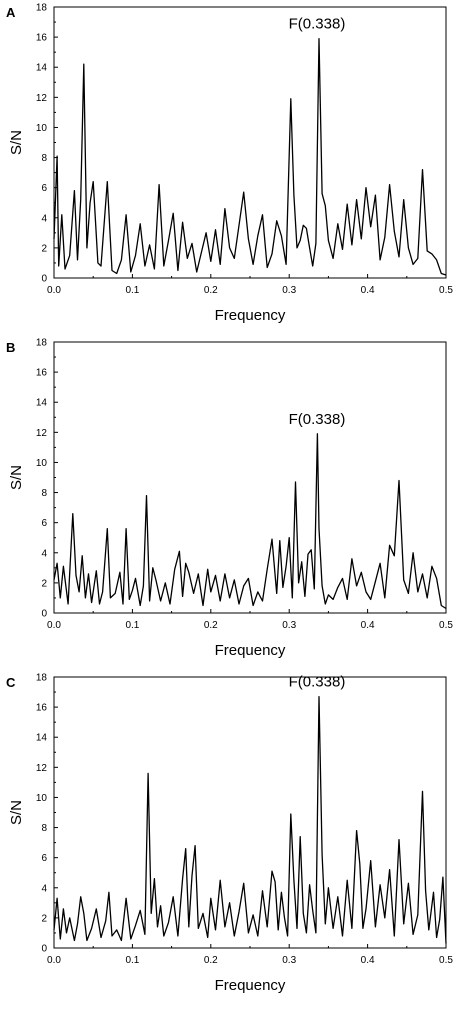  What do you see at coordinates (11, 682) in the screenshot?
I see `panel-letter: C` at bounding box center [11, 682].